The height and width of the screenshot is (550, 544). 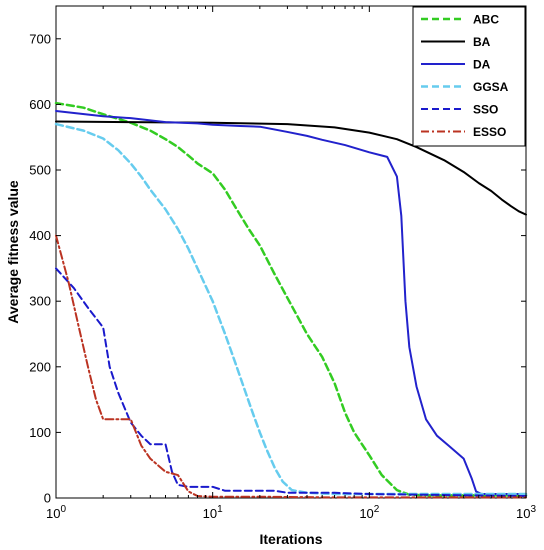 I want to click on y-tick-label: 100, so click(x=40, y=432).